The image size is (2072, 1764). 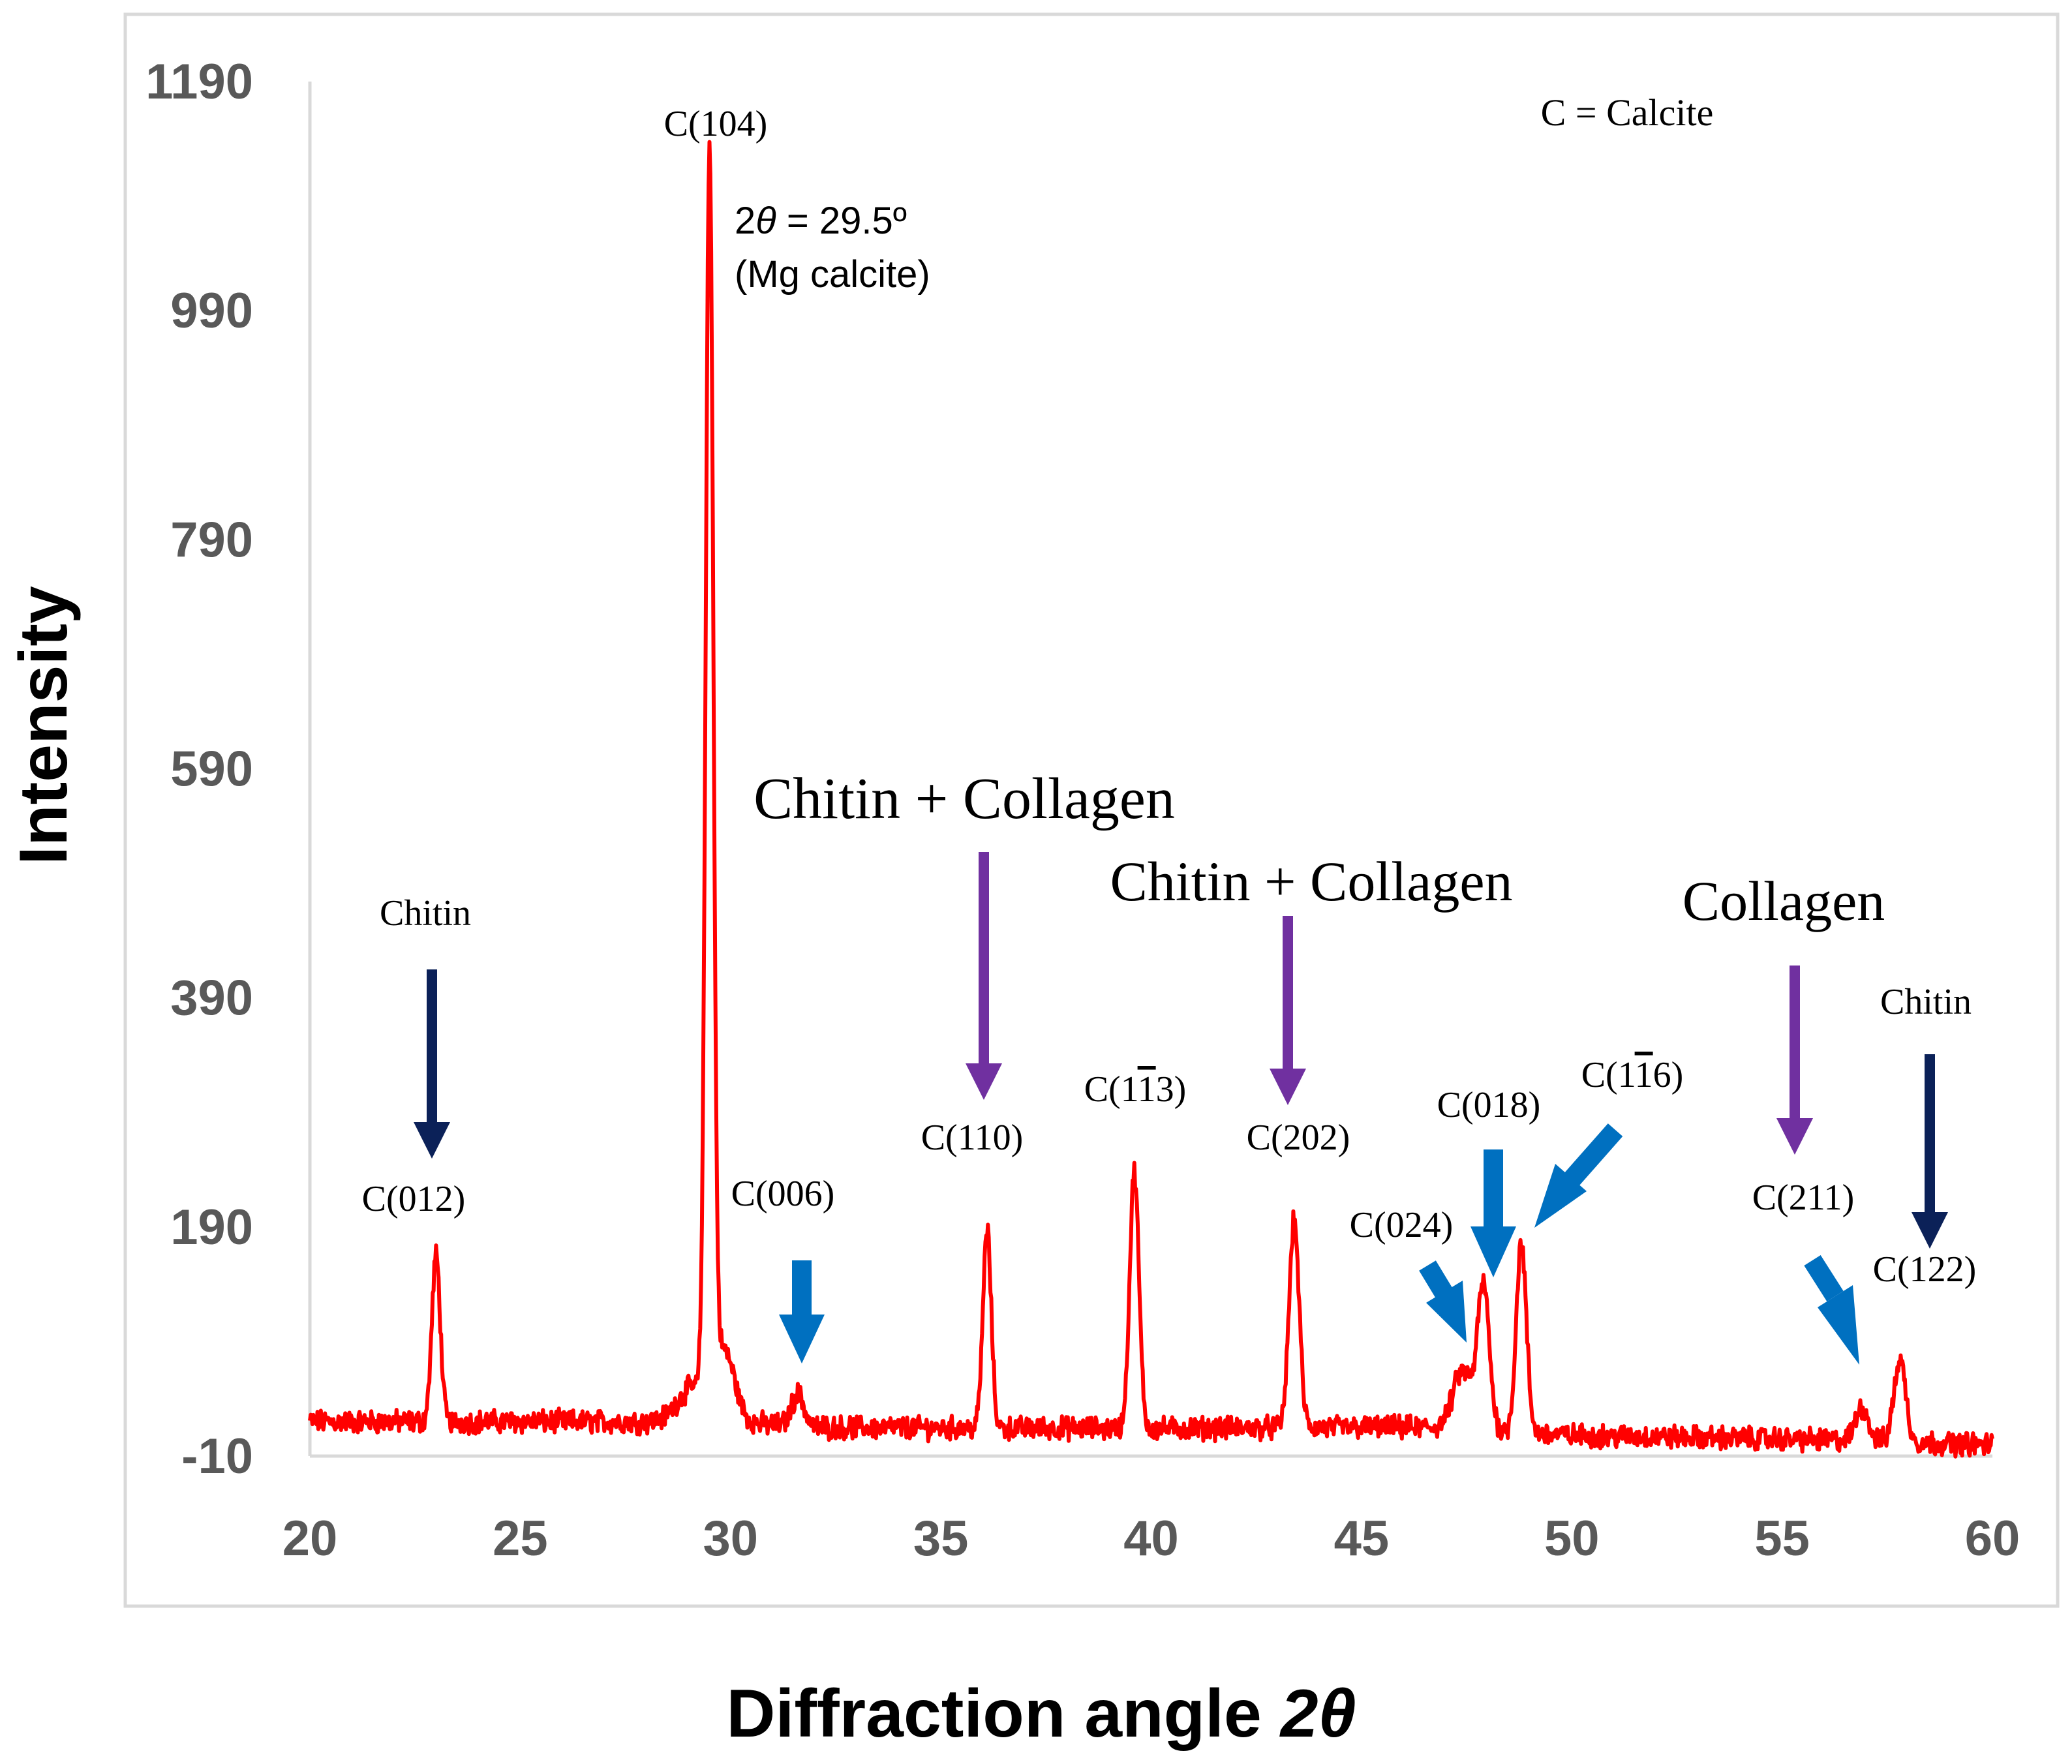 What do you see at coordinates (1578, 1175) in the screenshot?
I see `arrow-c116` at bounding box center [1578, 1175].